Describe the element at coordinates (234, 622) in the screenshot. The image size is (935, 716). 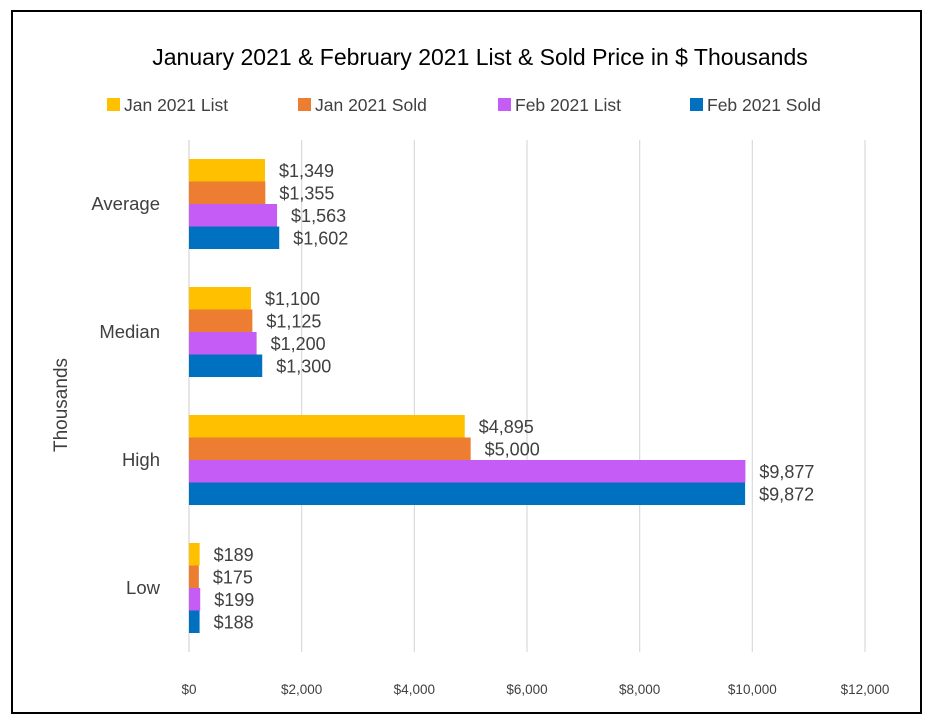
I see `data-label: $188` at that location.